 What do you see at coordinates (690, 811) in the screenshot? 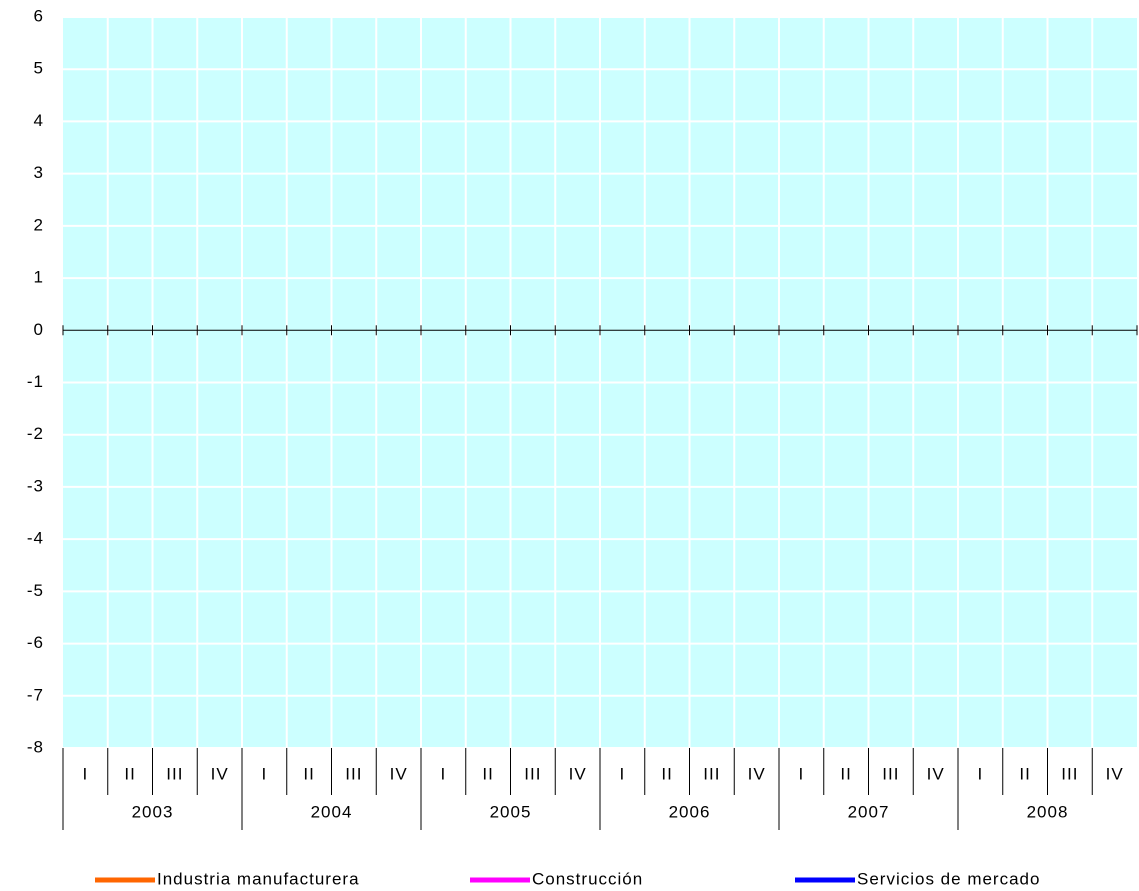
I see `x-group-label: 2006` at bounding box center [690, 811].